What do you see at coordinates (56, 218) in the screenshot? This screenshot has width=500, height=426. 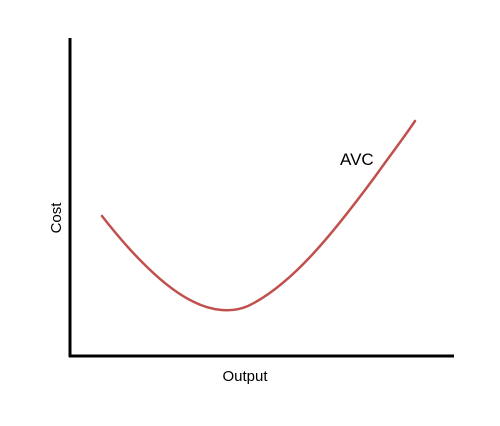 I see `y-axis-label: Cost` at bounding box center [56, 218].